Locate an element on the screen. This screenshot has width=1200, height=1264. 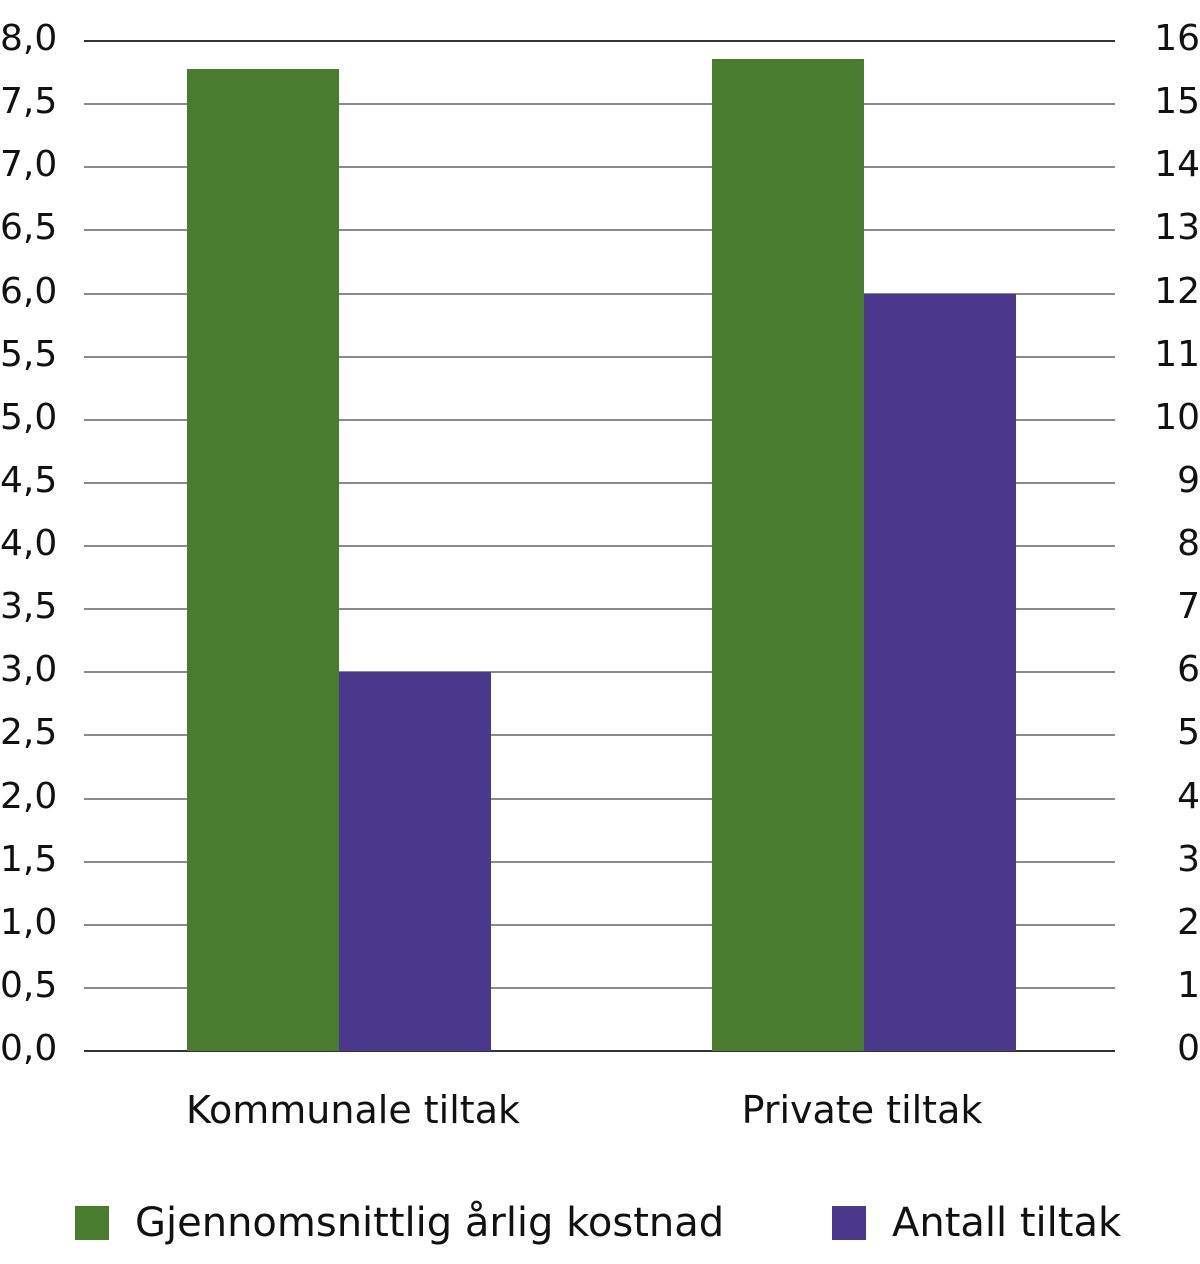
legend-label-cost: Gjennomsnittlig årlig kostnad is located at coordinates (430, 1223).